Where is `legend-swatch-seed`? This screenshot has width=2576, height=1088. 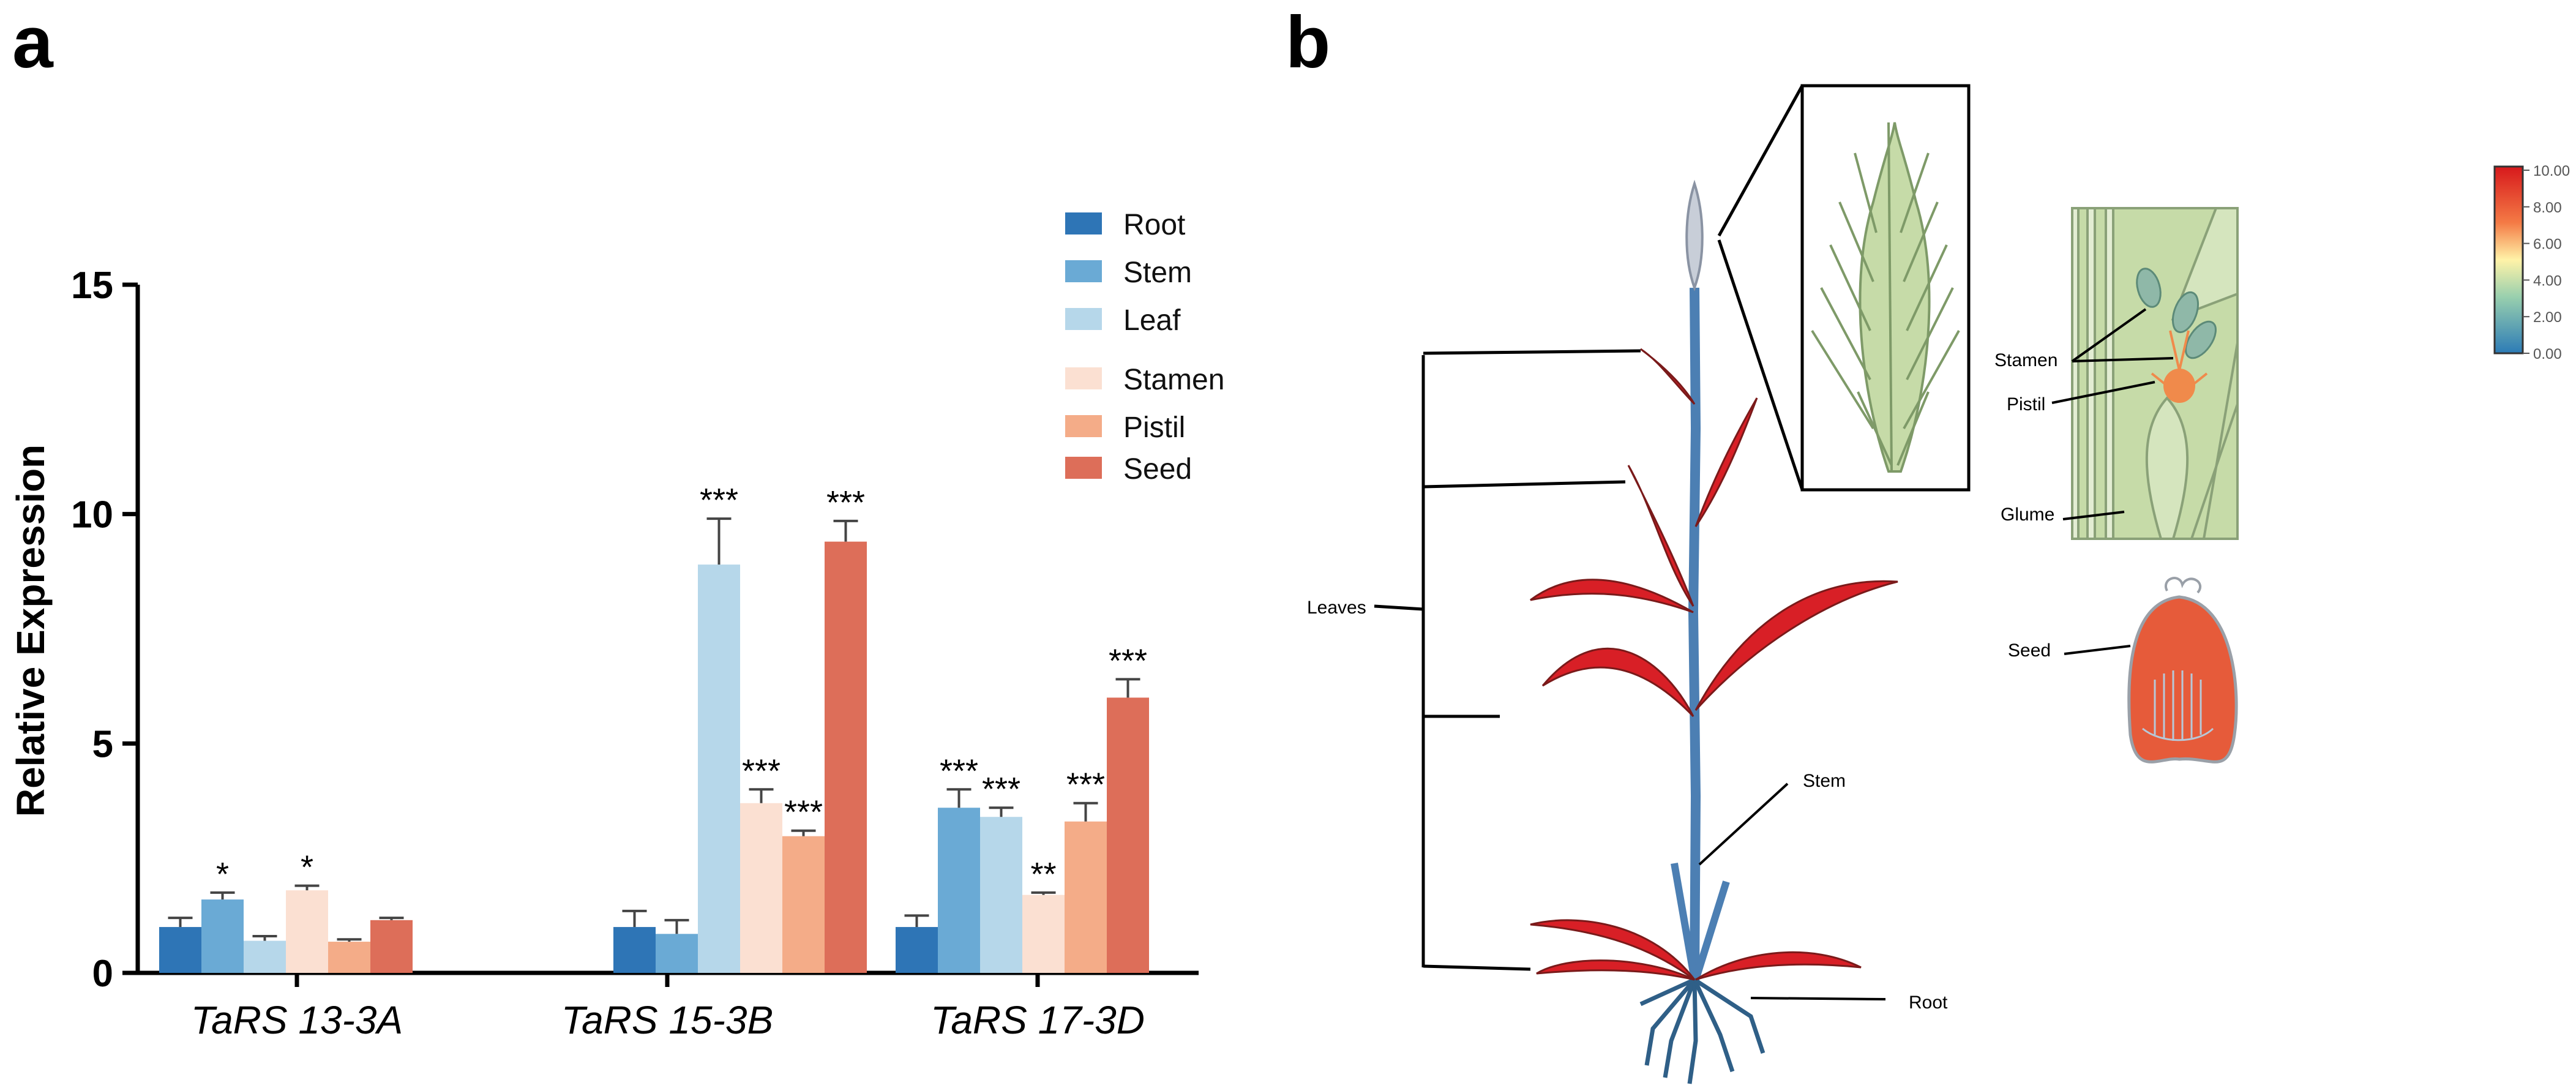
legend-swatch-seed is located at coordinates (1083, 468).